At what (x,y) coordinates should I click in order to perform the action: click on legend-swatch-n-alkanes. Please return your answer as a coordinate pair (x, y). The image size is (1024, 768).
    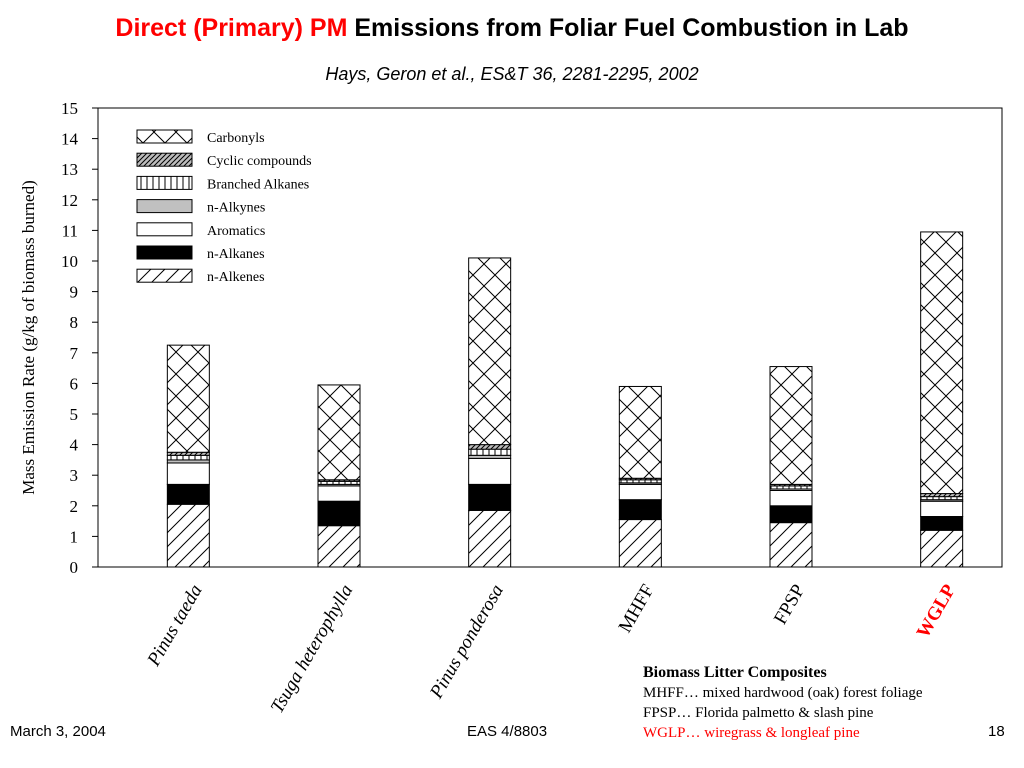
    Looking at the image, I should click on (164, 252).